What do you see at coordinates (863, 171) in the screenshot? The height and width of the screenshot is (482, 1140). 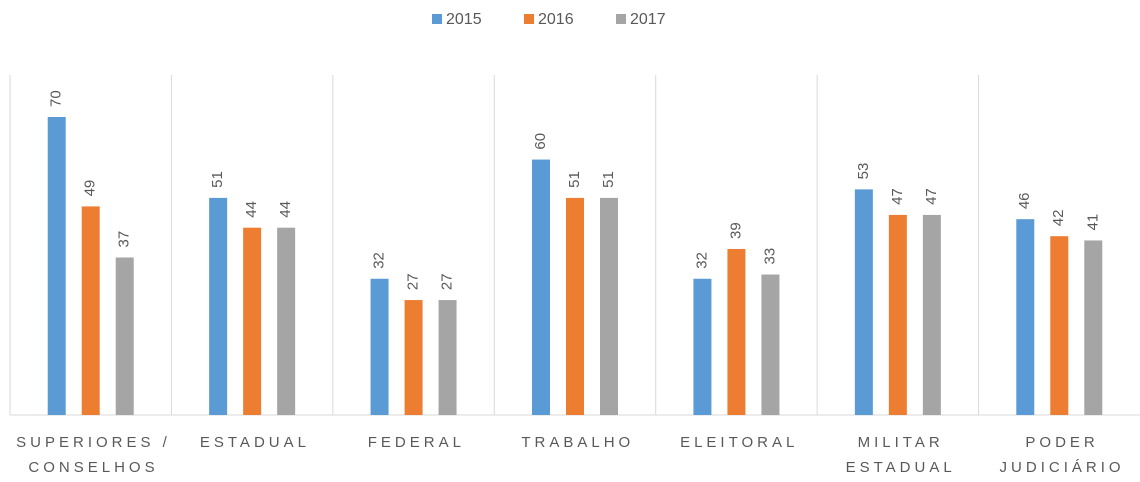 I see `data-label: 53` at bounding box center [863, 171].